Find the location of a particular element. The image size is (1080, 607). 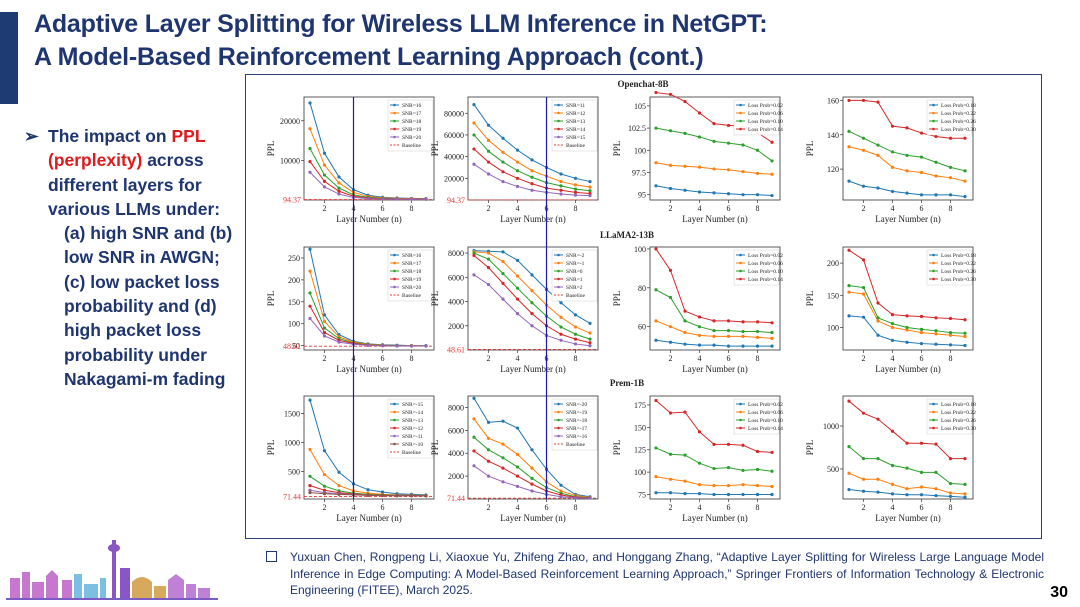

y-tick-label: 120 is located at coordinates (833, 169).